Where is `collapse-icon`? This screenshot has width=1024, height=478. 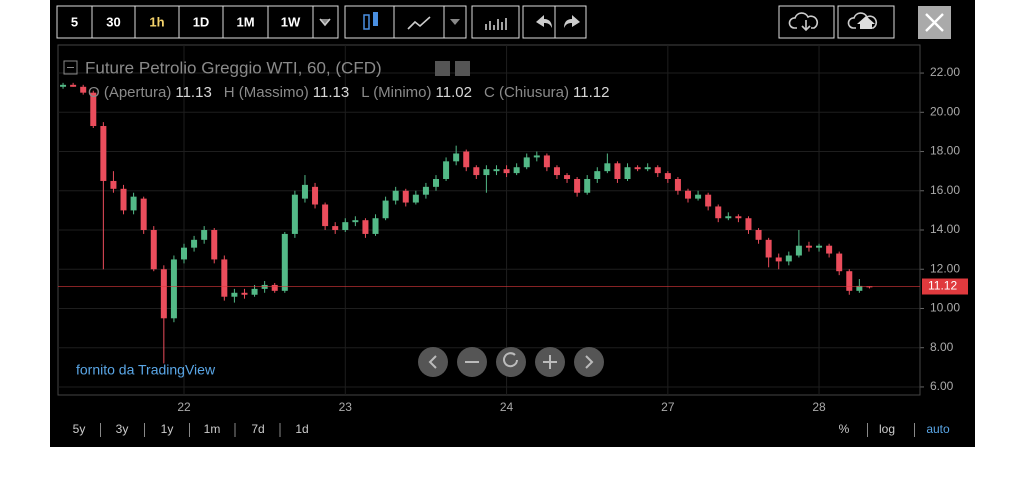
collapse-icon is located at coordinates (70, 67).